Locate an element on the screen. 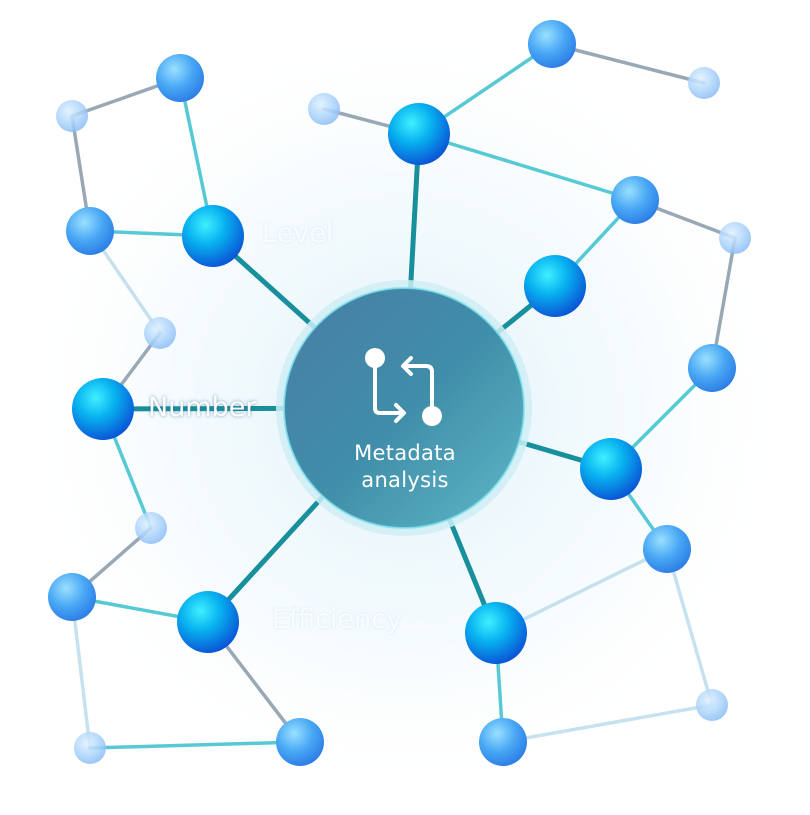  branch-label-number: Number is located at coordinates (202, 407).